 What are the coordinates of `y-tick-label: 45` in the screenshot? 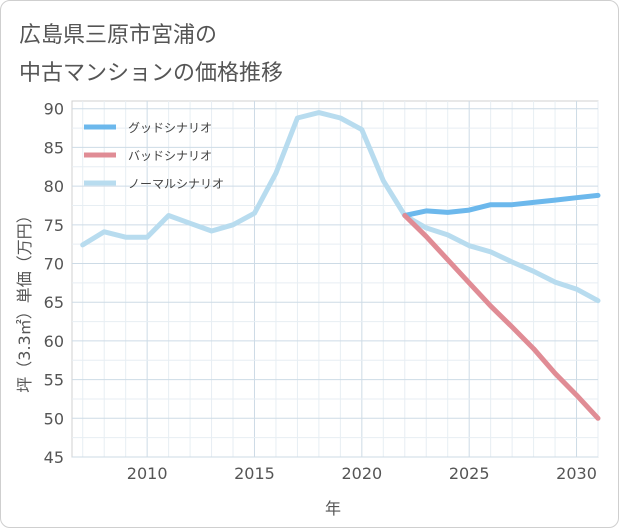 It's located at (54, 457).